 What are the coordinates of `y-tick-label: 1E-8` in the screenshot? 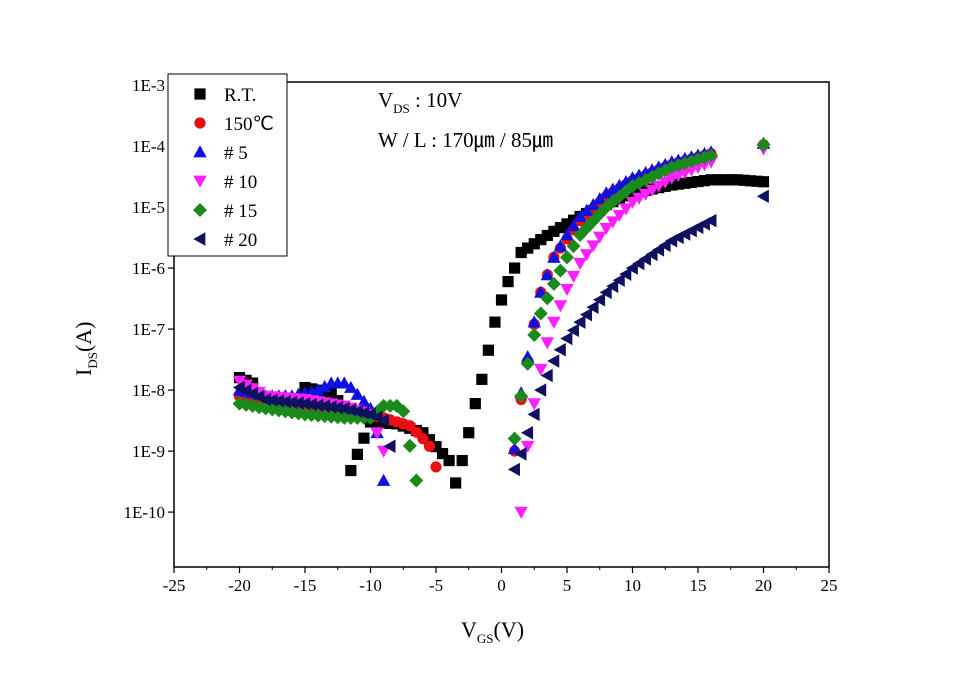 It's located at (148, 390).